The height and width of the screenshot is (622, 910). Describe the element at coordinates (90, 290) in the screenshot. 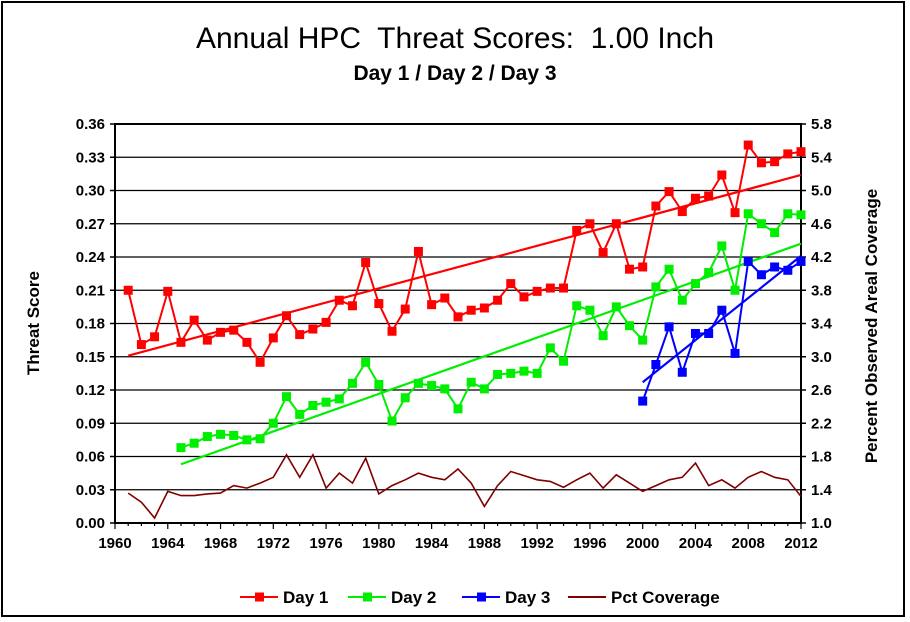

I see `y-tick-label: 0.21` at that location.